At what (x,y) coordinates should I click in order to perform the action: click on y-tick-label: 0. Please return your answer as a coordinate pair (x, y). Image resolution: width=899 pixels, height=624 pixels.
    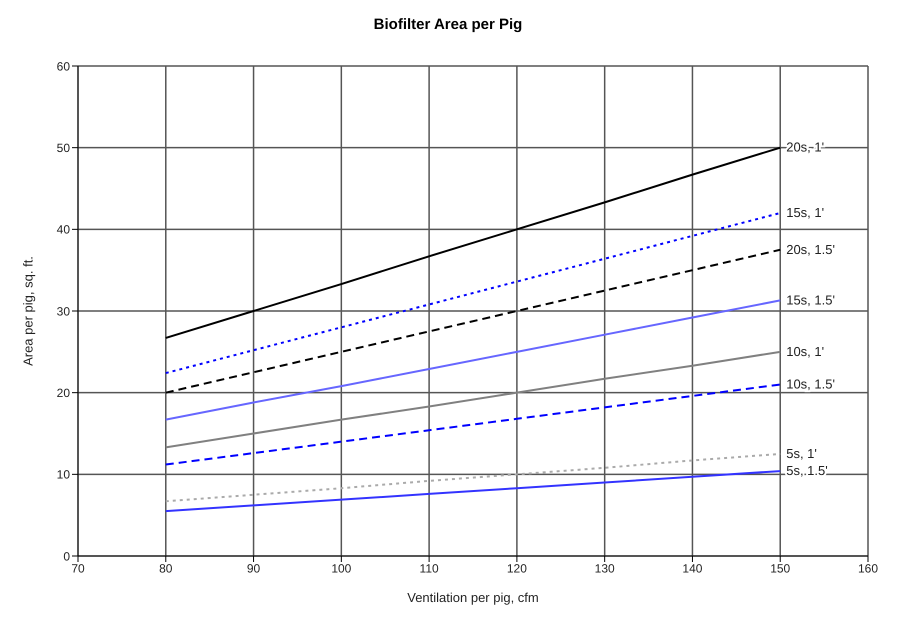
    Looking at the image, I should click on (66, 556).